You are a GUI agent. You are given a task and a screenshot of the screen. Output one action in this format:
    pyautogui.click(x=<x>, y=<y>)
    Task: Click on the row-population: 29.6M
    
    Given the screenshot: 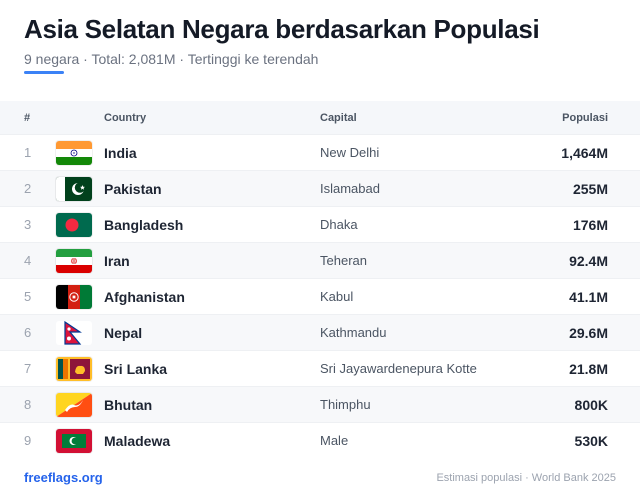 What is the action you would take?
    pyautogui.click(x=588, y=332)
    